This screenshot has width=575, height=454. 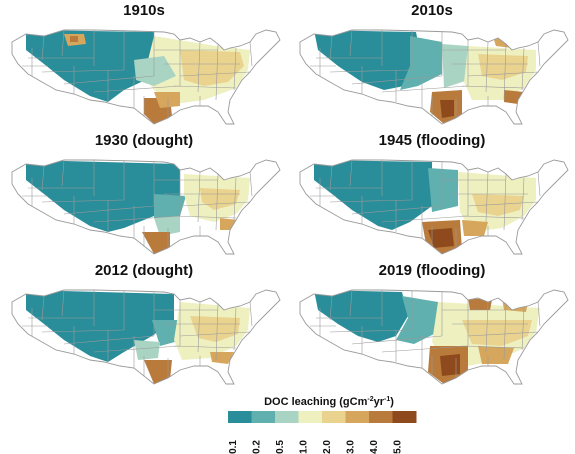 What do you see at coordinates (329, 402) in the screenshot?
I see `legend-title: DOC leaching (gCm-2yr-1)` at bounding box center [329, 402].